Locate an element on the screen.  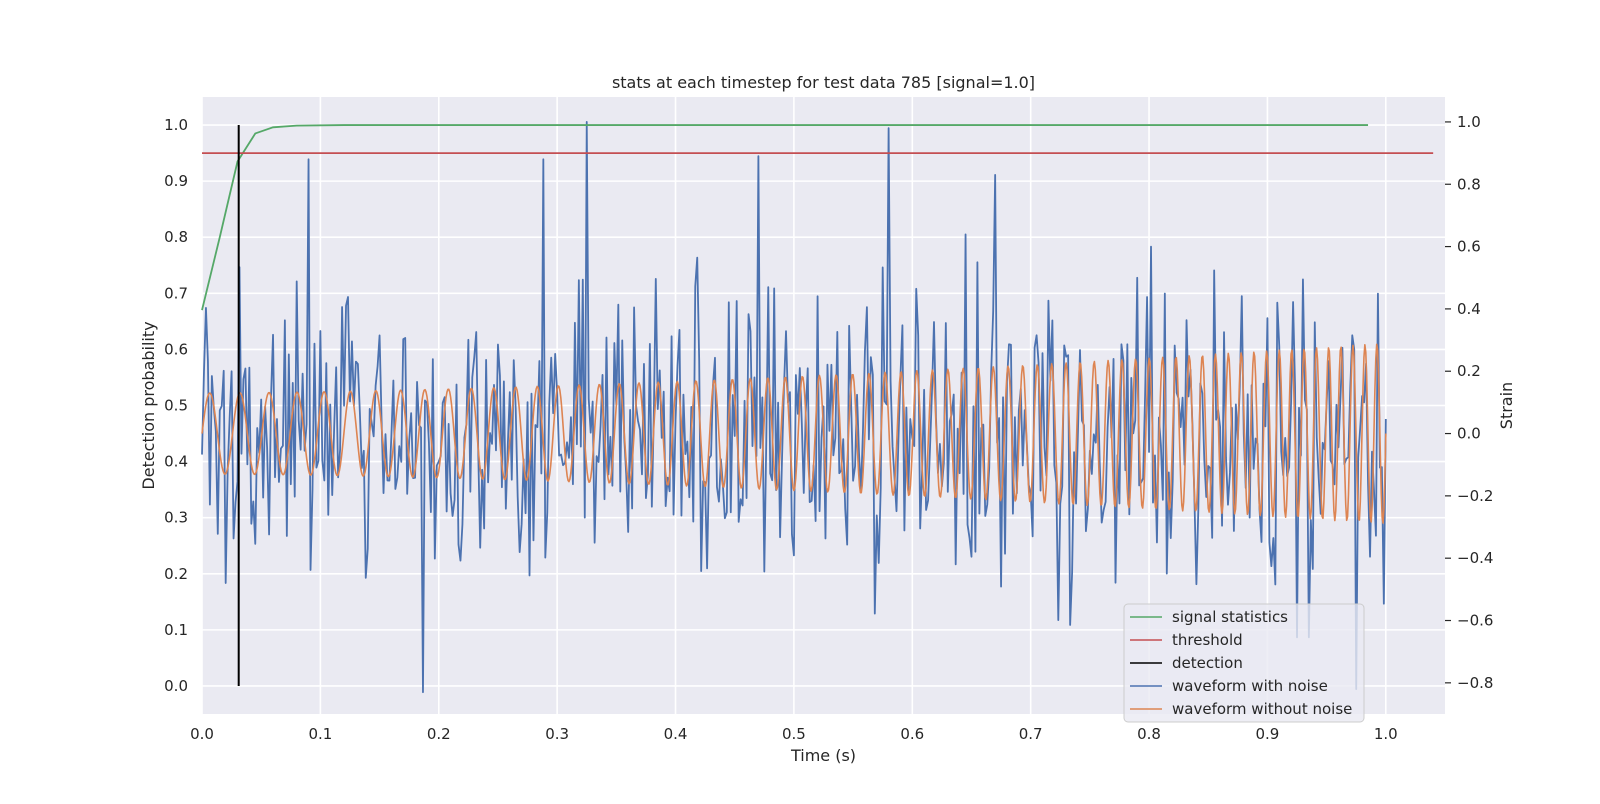
y2-tick-label: 0.4 is located at coordinates (1469, 309).